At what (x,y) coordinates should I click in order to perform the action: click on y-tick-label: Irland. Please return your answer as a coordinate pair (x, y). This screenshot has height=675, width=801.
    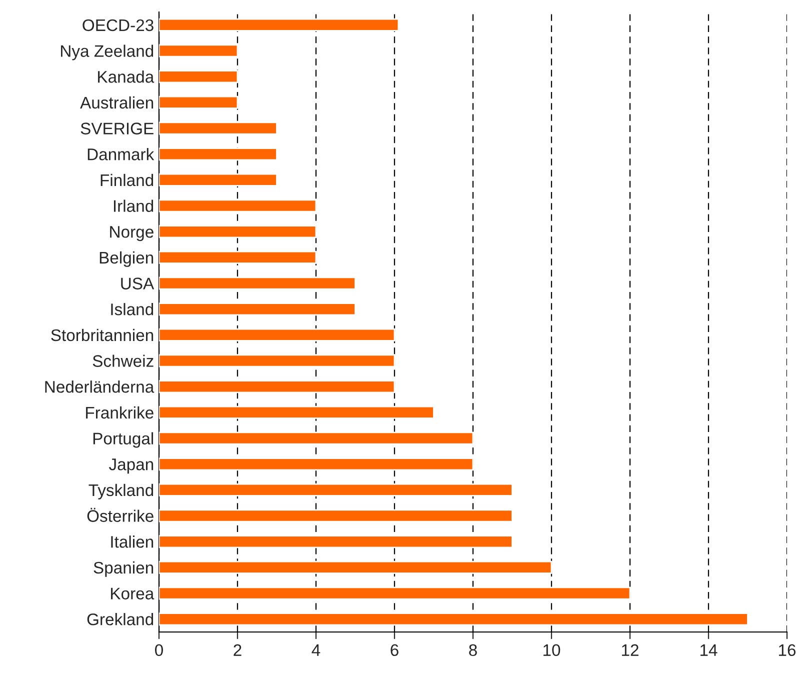
    Looking at the image, I should click on (134, 206).